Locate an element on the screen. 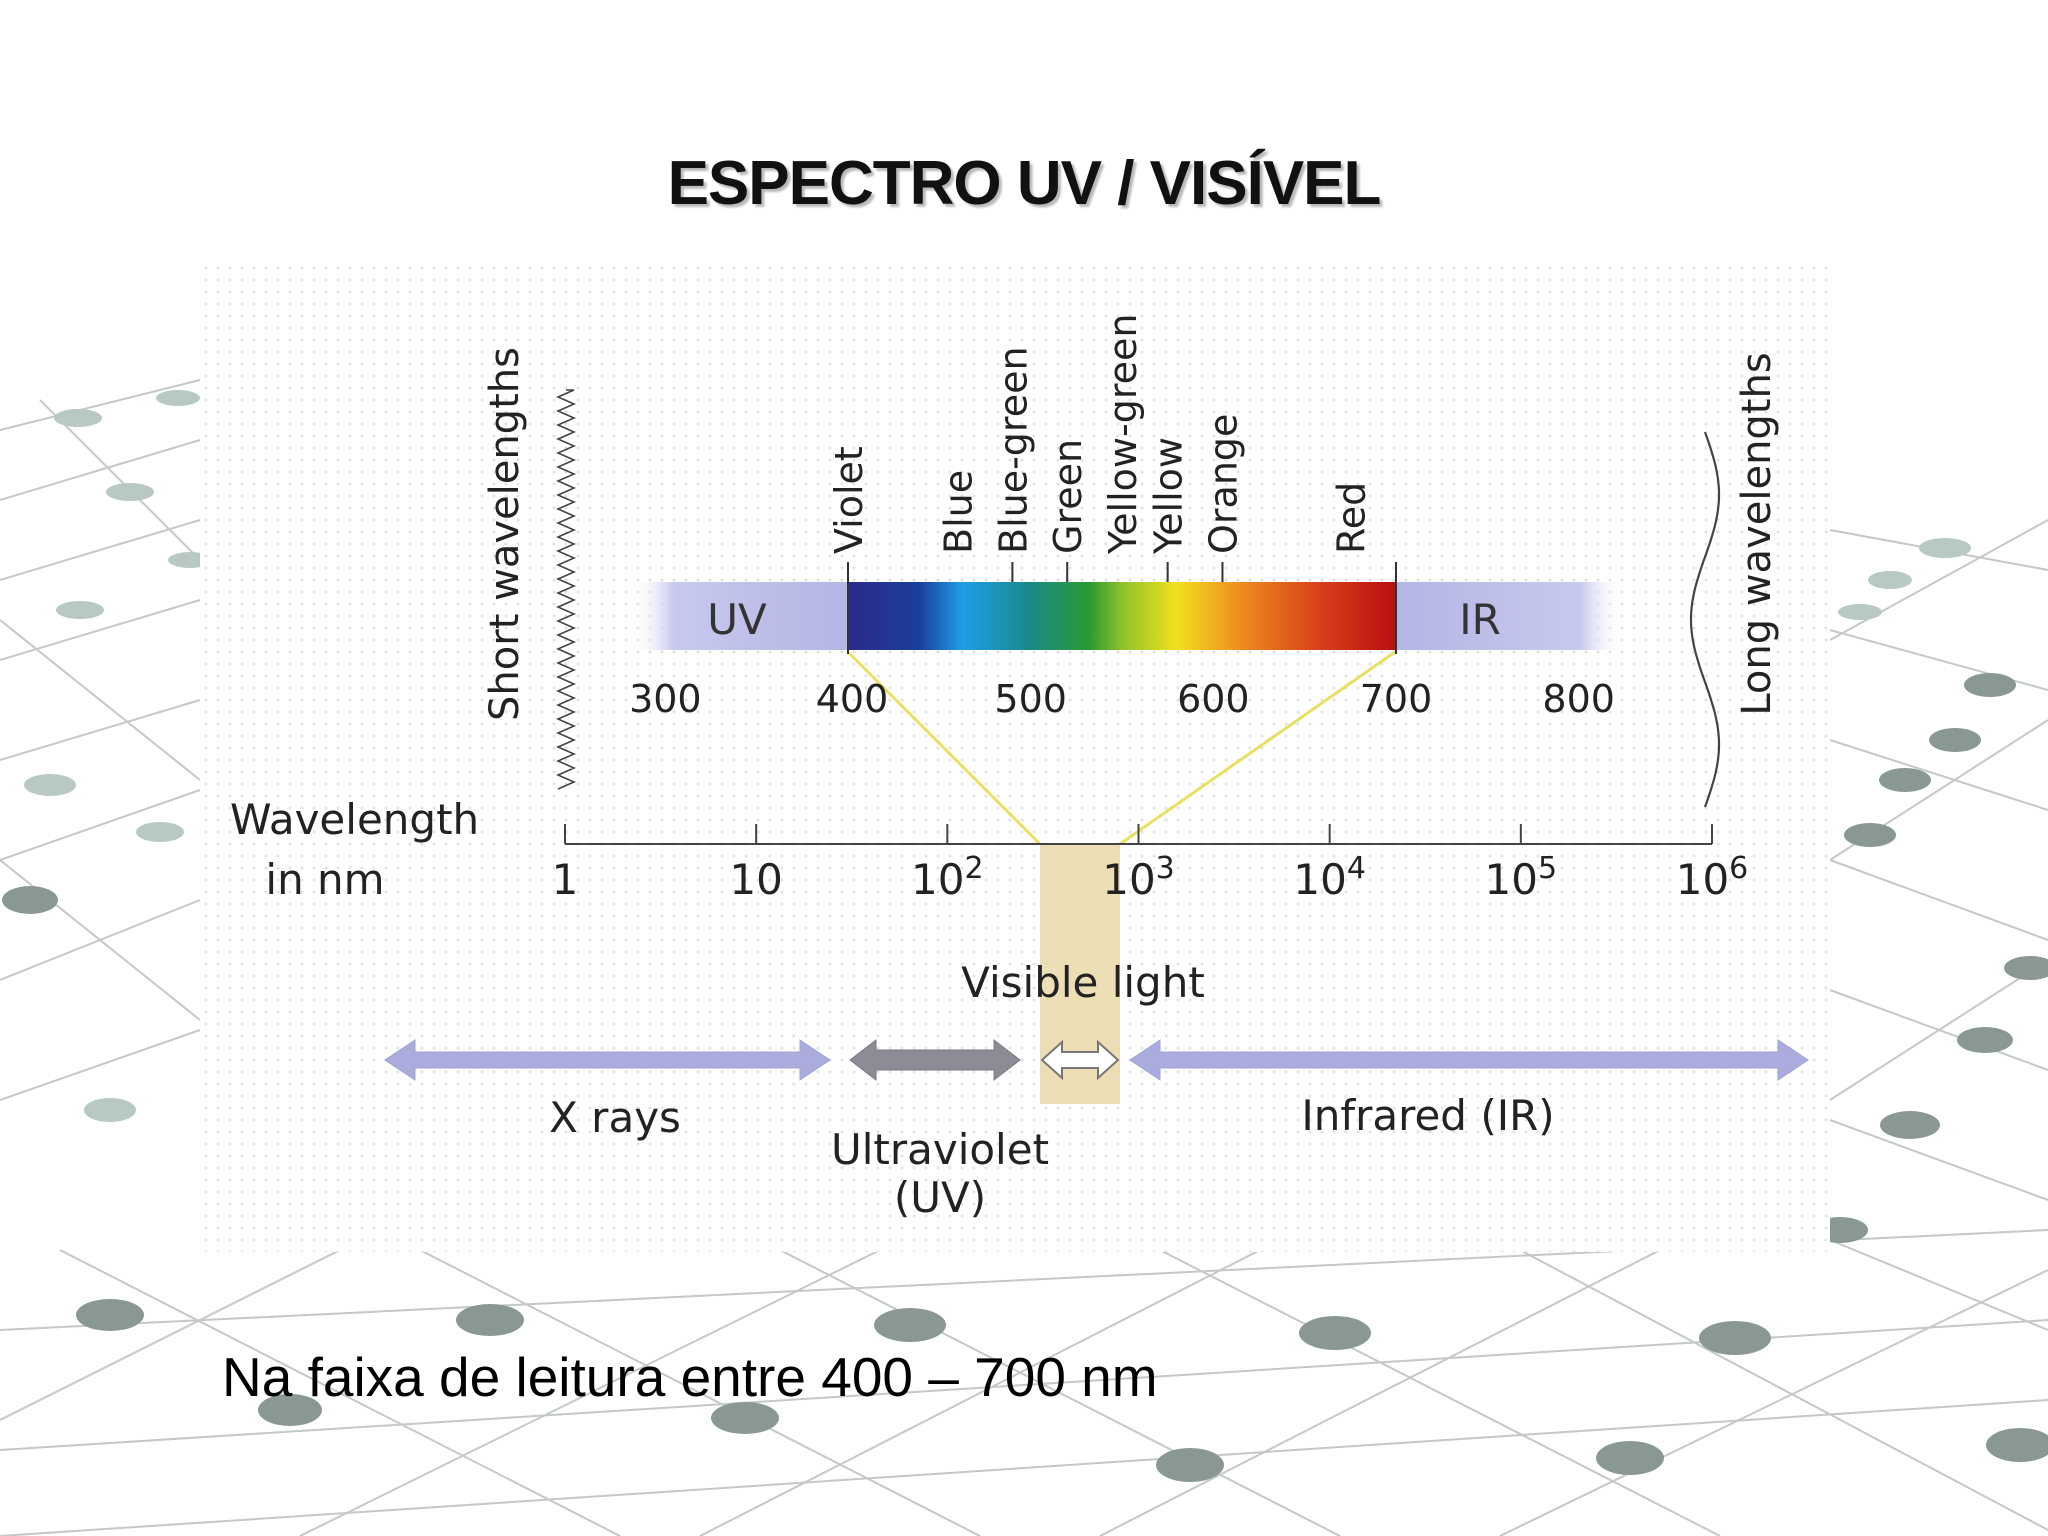 The width and height of the screenshot is (2048, 1536). color-label-blue: Blue is located at coordinates (959, 512).